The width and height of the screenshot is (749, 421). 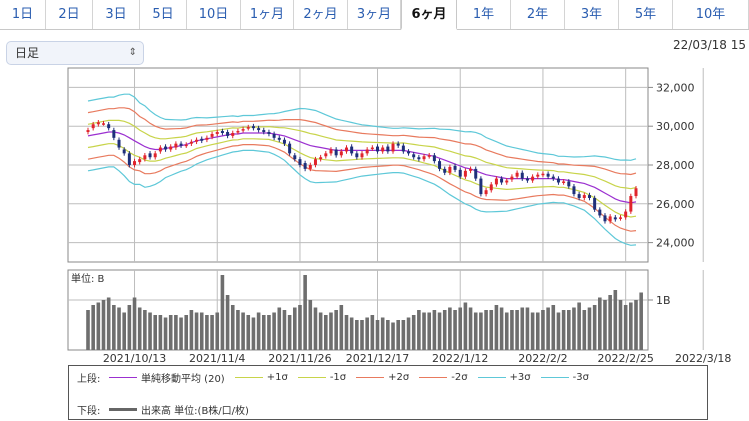 What do you see at coordinates (675, 243) in the screenshot?
I see `price-tick-label: 24,000` at bounding box center [675, 243].